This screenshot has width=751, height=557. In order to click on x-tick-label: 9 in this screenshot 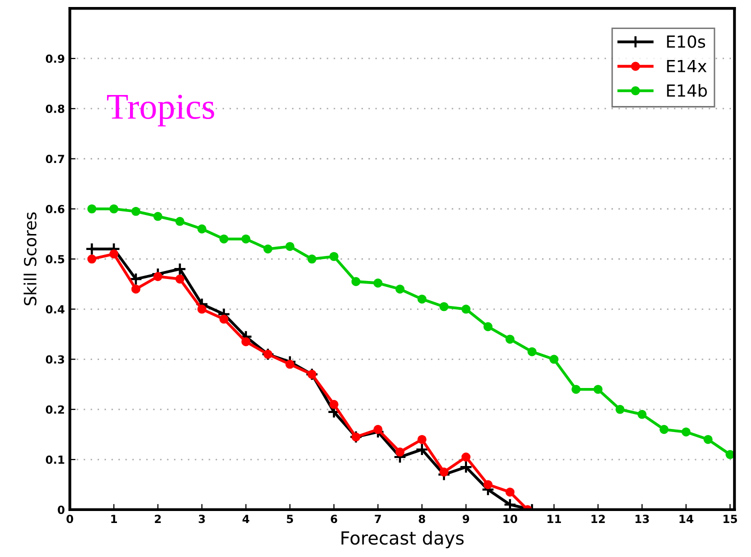, I will do `click(466, 519)`.